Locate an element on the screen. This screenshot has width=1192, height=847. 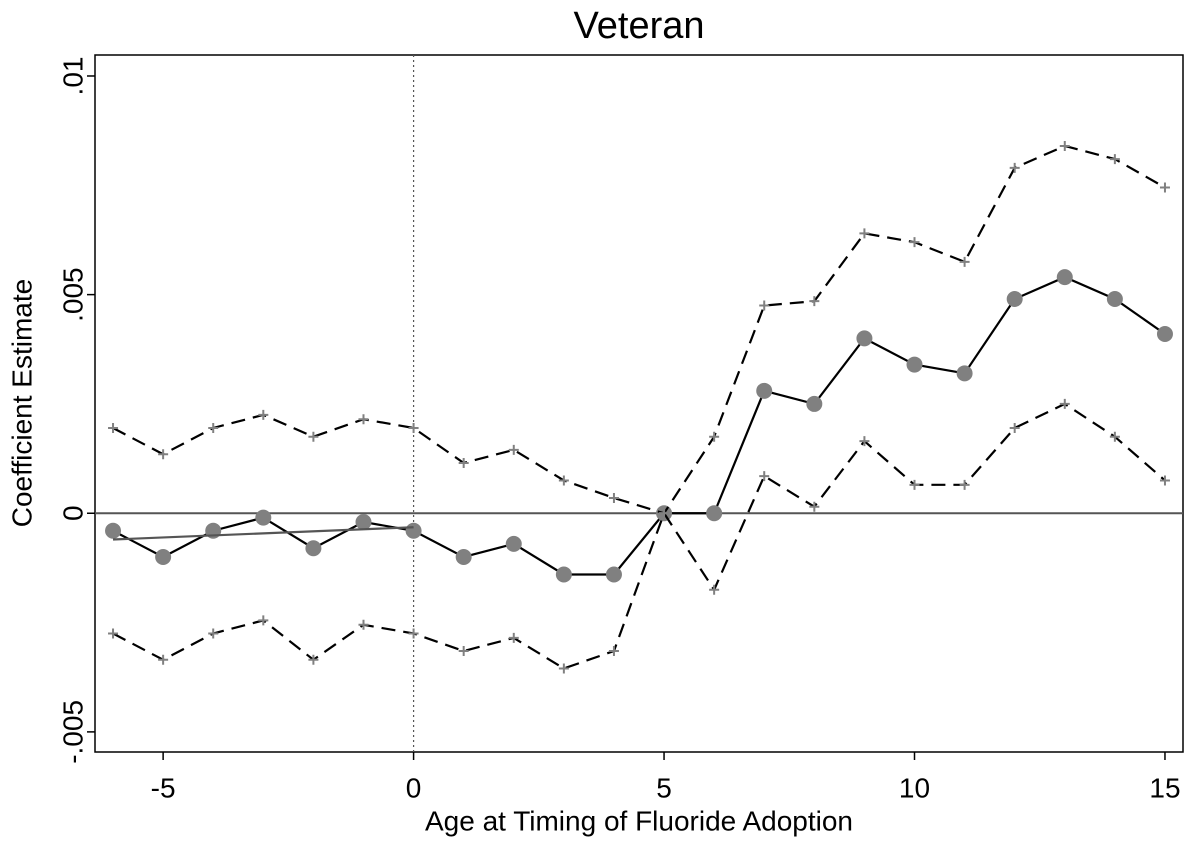
x-tick-label: 0 is located at coordinates (414, 787).